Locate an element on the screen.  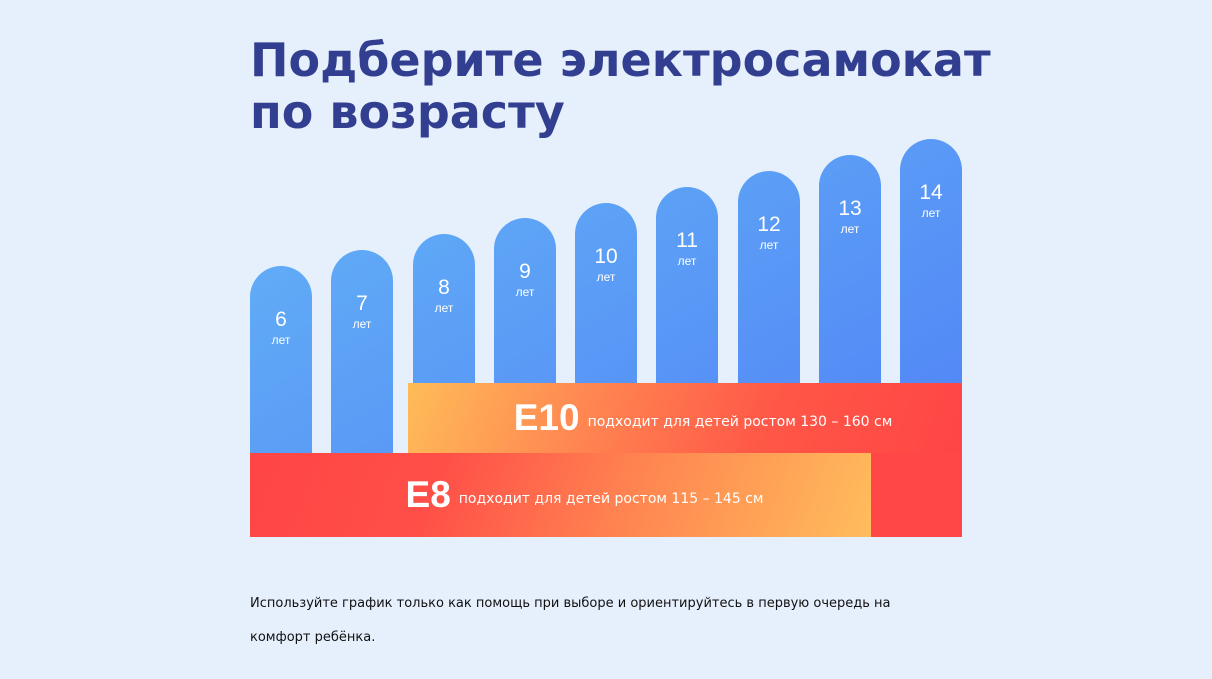
age-bar-6: 6 лет is located at coordinates (281, 359).